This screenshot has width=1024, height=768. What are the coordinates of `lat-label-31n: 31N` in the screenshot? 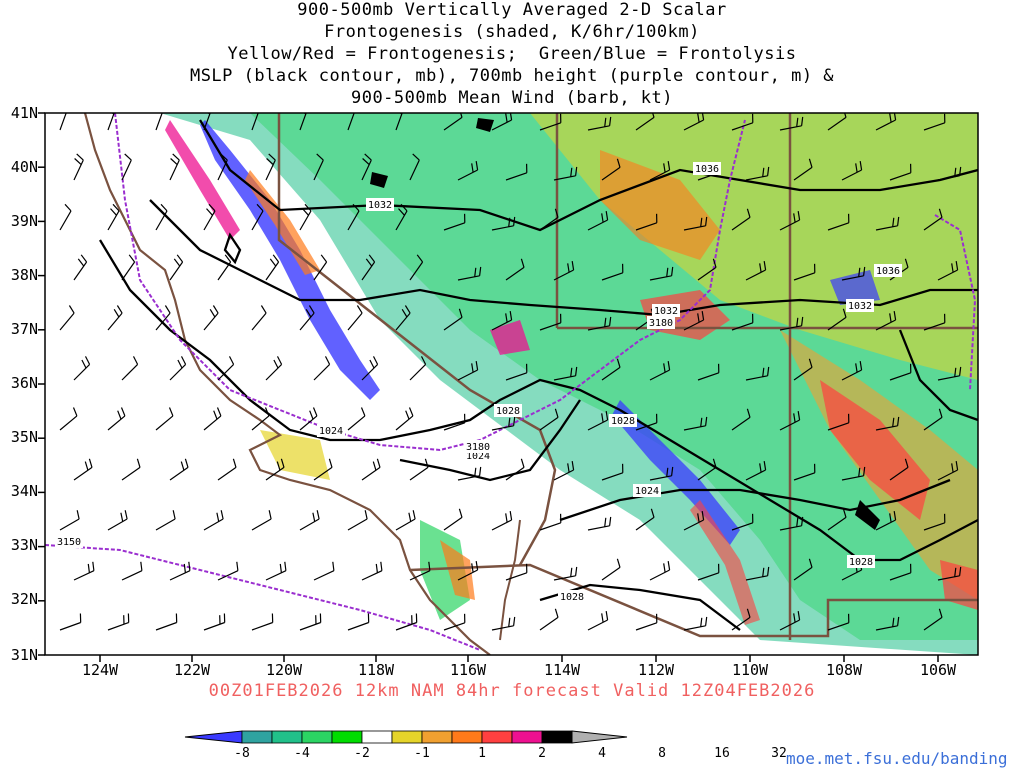 It's located at (24, 655).